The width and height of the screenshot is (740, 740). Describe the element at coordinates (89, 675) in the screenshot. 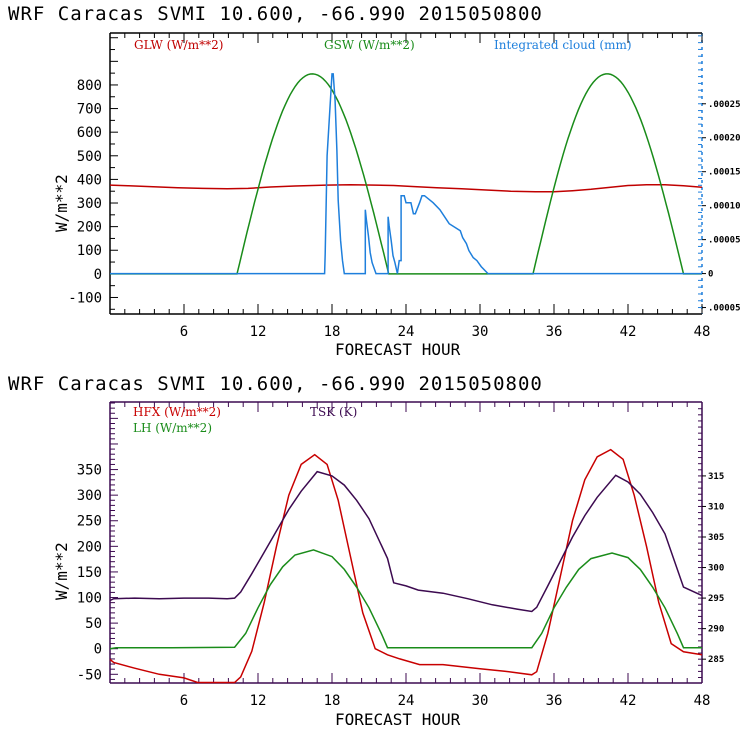

I see `y-tick-label: -50` at that location.